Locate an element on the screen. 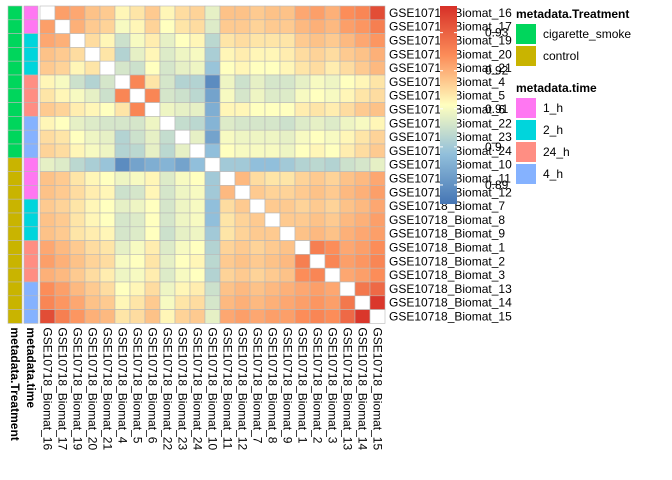 The width and height of the screenshot is (672, 480). legend-label: 4_h is located at coordinates (553, 174).